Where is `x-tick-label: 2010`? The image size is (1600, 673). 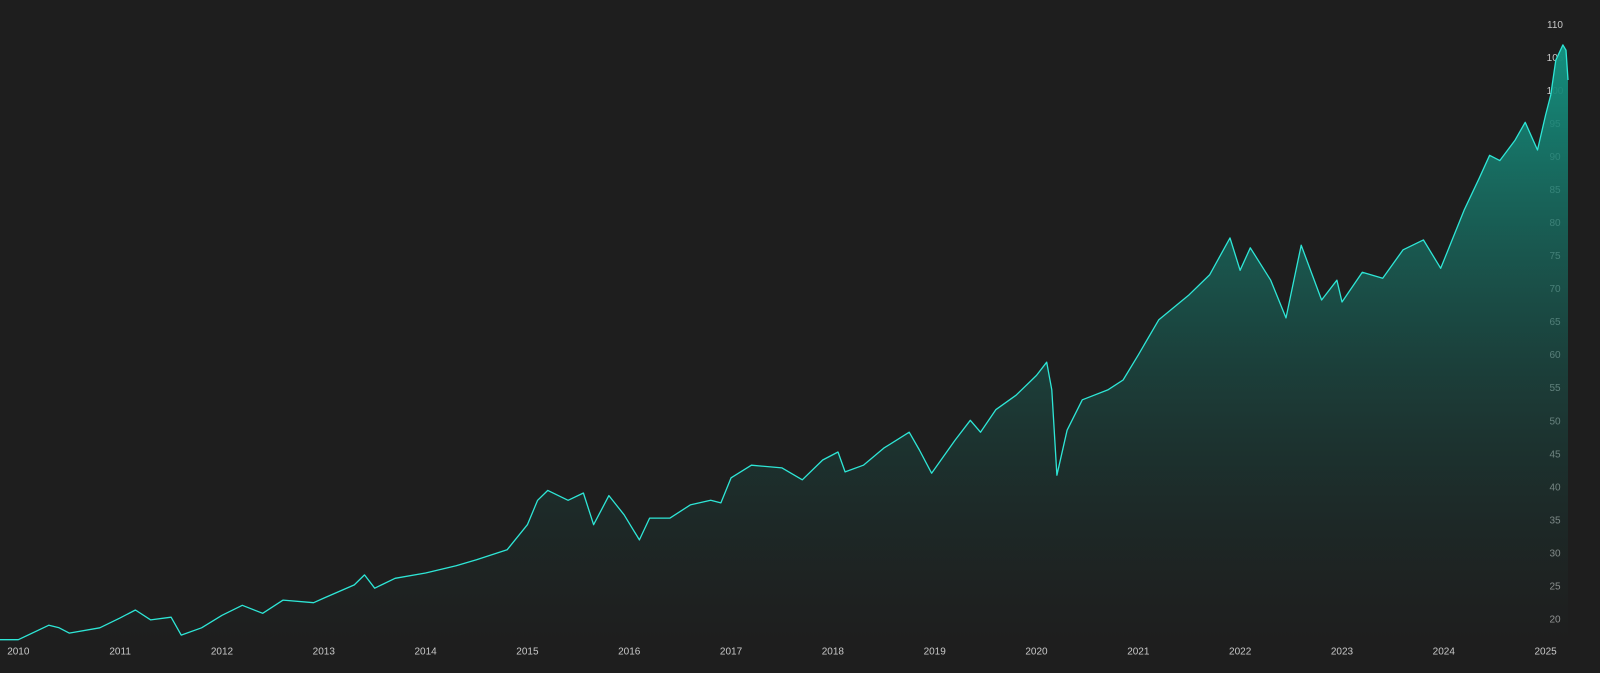 x-tick-label: 2010 is located at coordinates (18, 652).